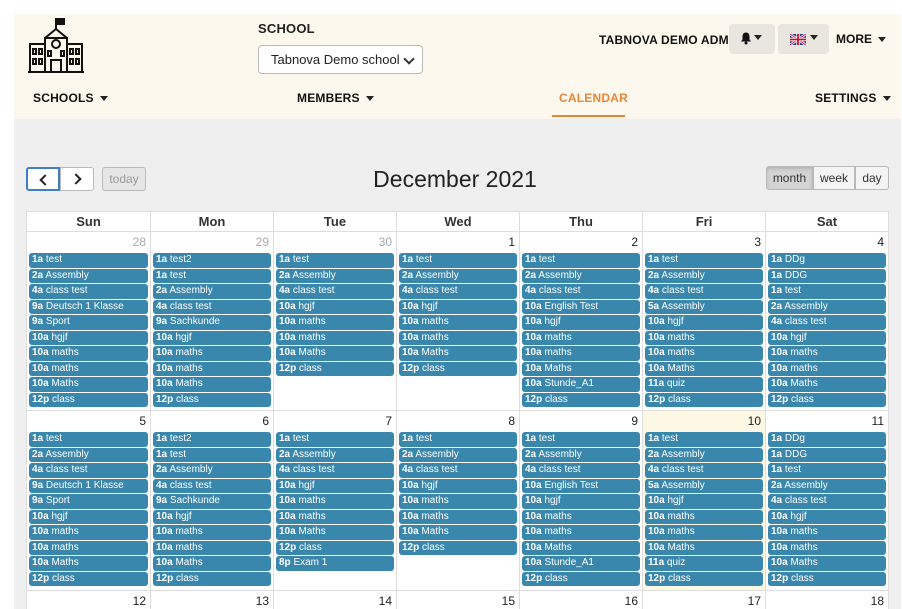 This screenshot has height=609, width=902. What do you see at coordinates (752, 39) in the screenshot?
I see `notifications-button` at bounding box center [752, 39].